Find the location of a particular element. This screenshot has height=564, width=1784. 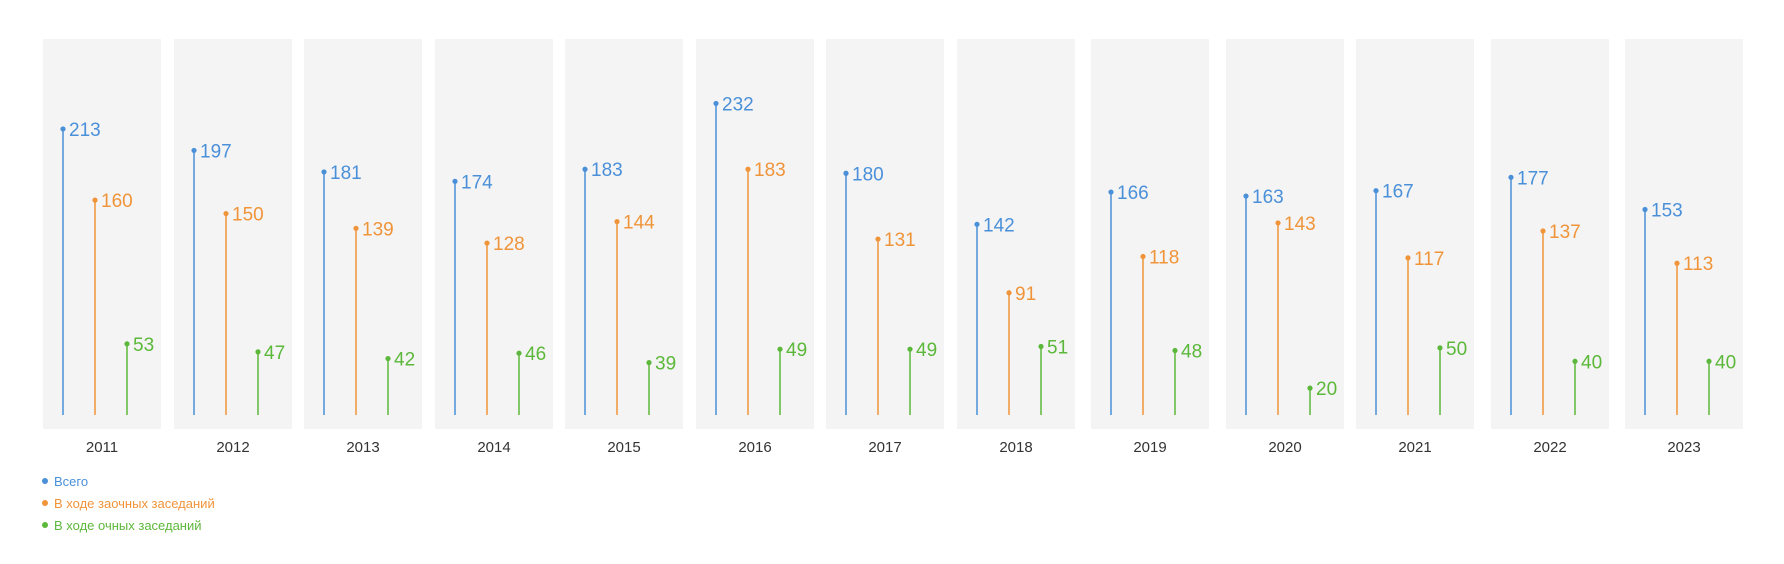

year-group-2021: 167 117 50 2021 is located at coordinates (1415, 247).